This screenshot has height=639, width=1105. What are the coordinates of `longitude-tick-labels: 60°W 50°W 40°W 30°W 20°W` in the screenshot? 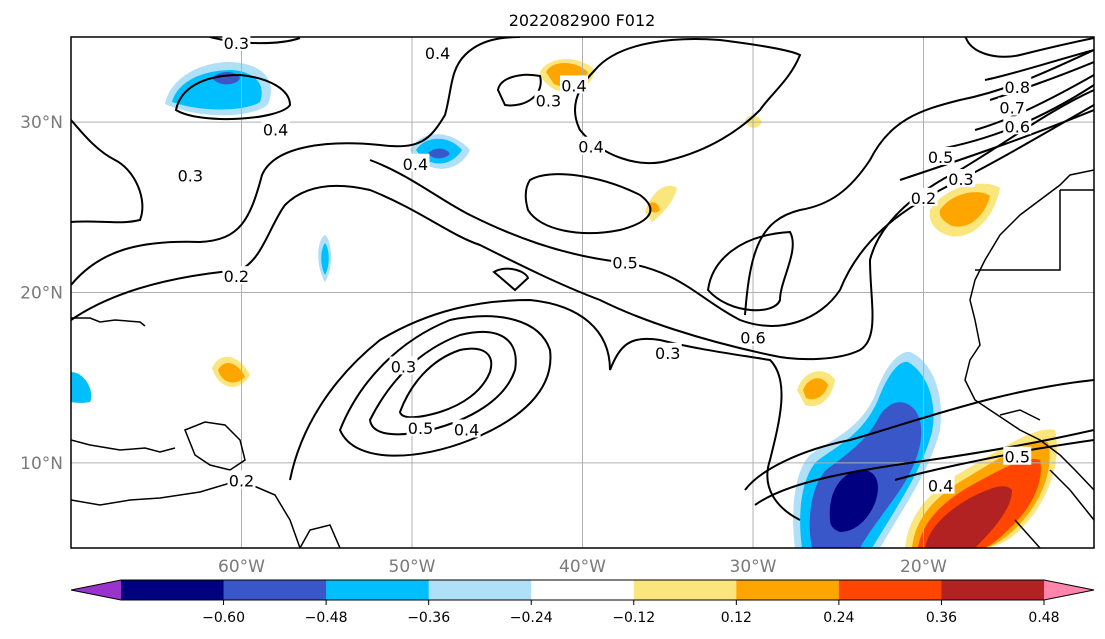 It's located at (582, 567).